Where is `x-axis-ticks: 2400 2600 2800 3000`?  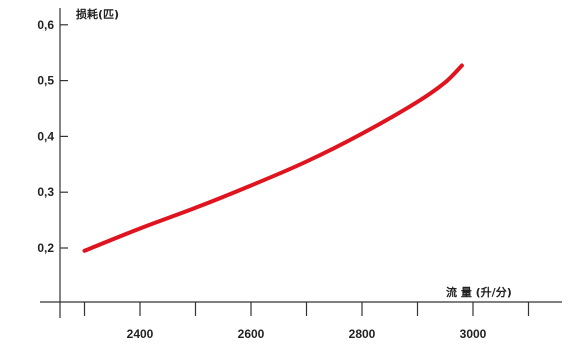 x-axis-ticks: 2400 2600 2800 3000 is located at coordinates (306, 321).